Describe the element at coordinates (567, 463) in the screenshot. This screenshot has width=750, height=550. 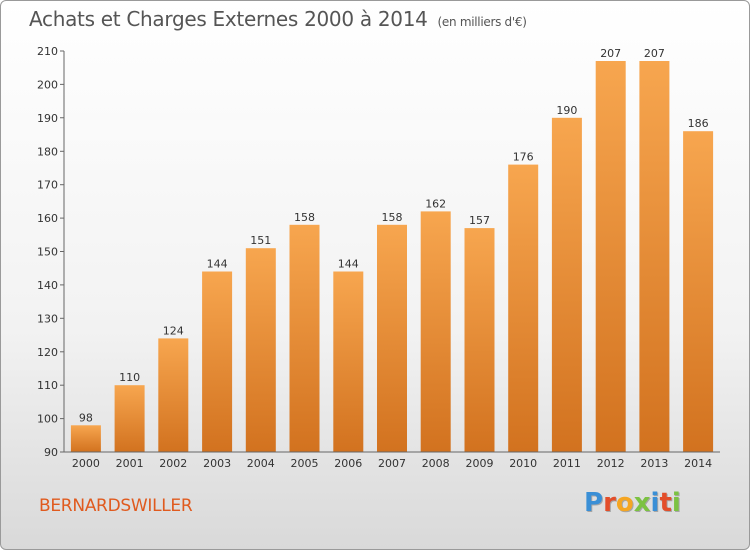
I see `x-tick-2011: 2011` at that location.